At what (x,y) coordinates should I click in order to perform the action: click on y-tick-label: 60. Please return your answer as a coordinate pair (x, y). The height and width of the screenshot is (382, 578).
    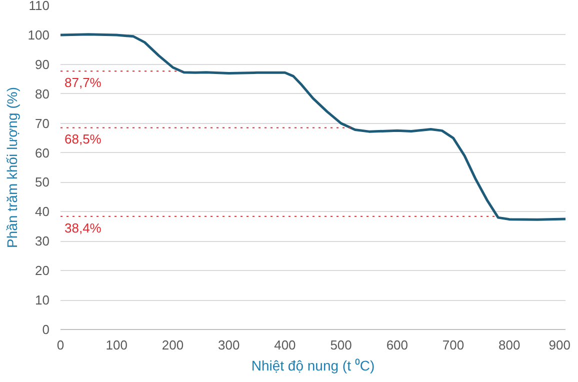
    Looking at the image, I should click on (42, 152).